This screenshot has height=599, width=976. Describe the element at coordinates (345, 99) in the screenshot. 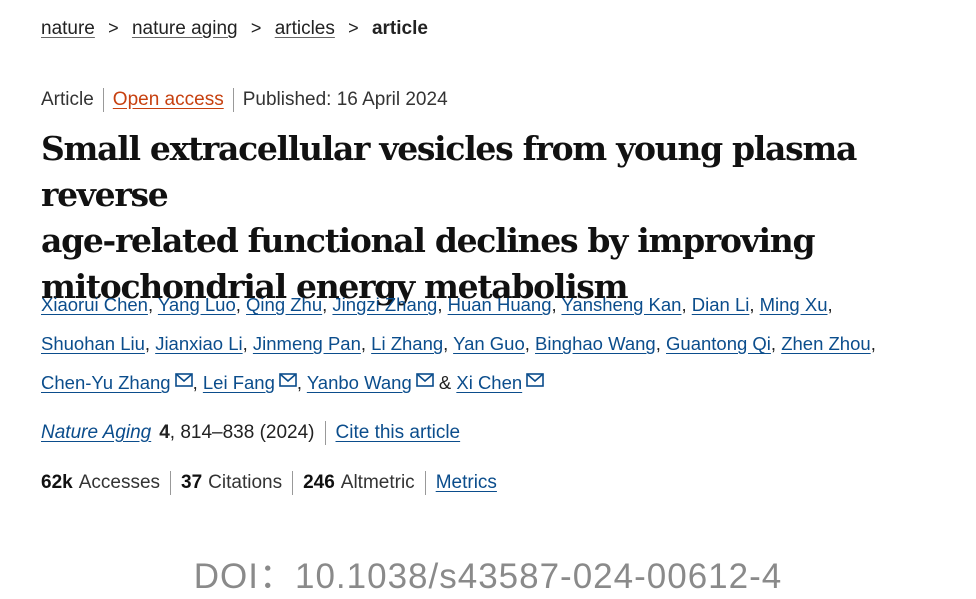

I see `published-date: Published: 16 April 2024` at that location.